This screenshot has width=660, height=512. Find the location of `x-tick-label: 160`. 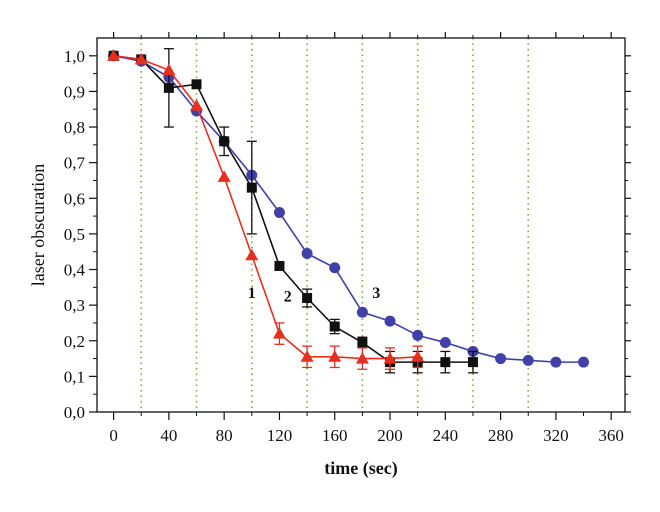

x-tick-label: 160 is located at coordinates (335, 435).